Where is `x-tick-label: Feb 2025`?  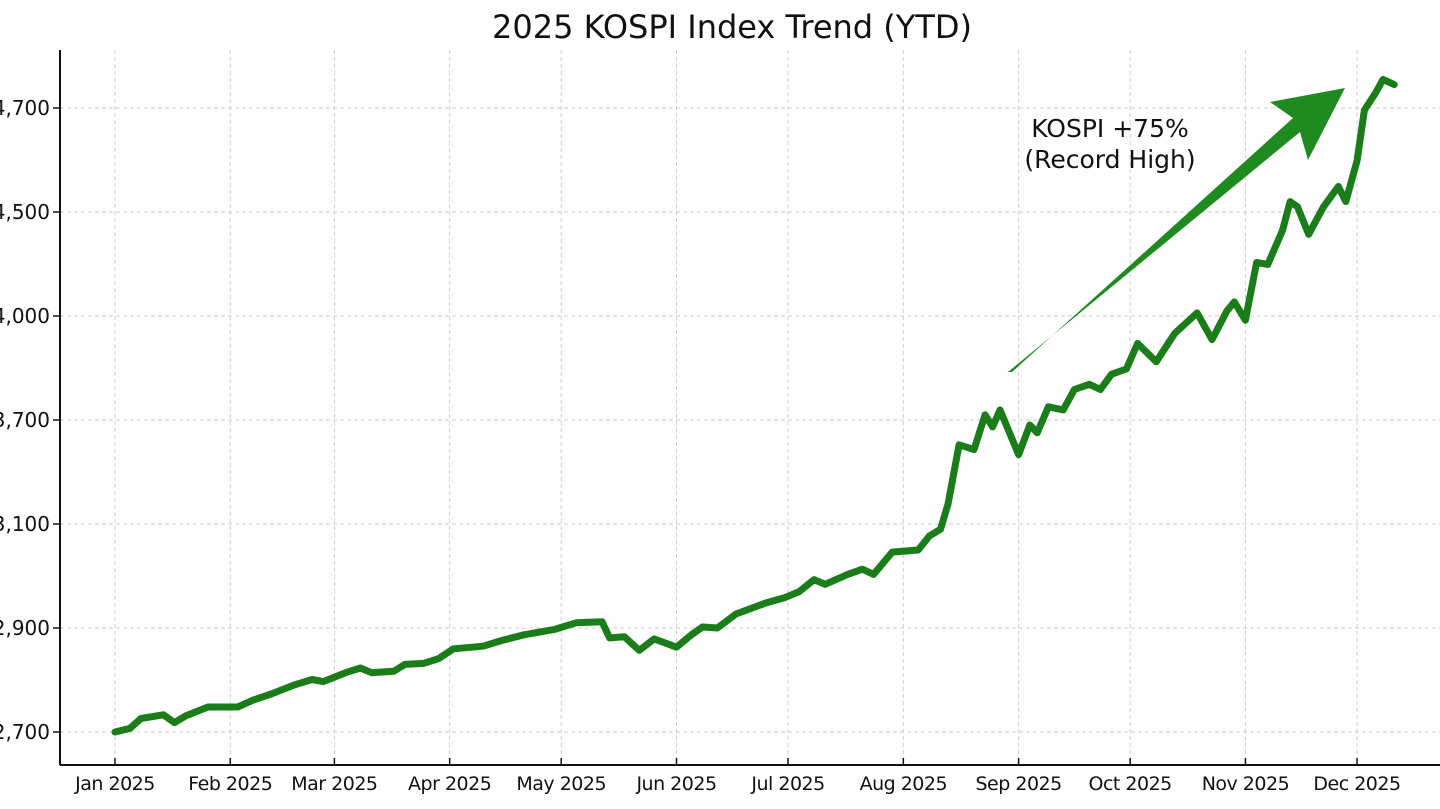
x-tick-label: Feb 2025 is located at coordinates (230, 784).